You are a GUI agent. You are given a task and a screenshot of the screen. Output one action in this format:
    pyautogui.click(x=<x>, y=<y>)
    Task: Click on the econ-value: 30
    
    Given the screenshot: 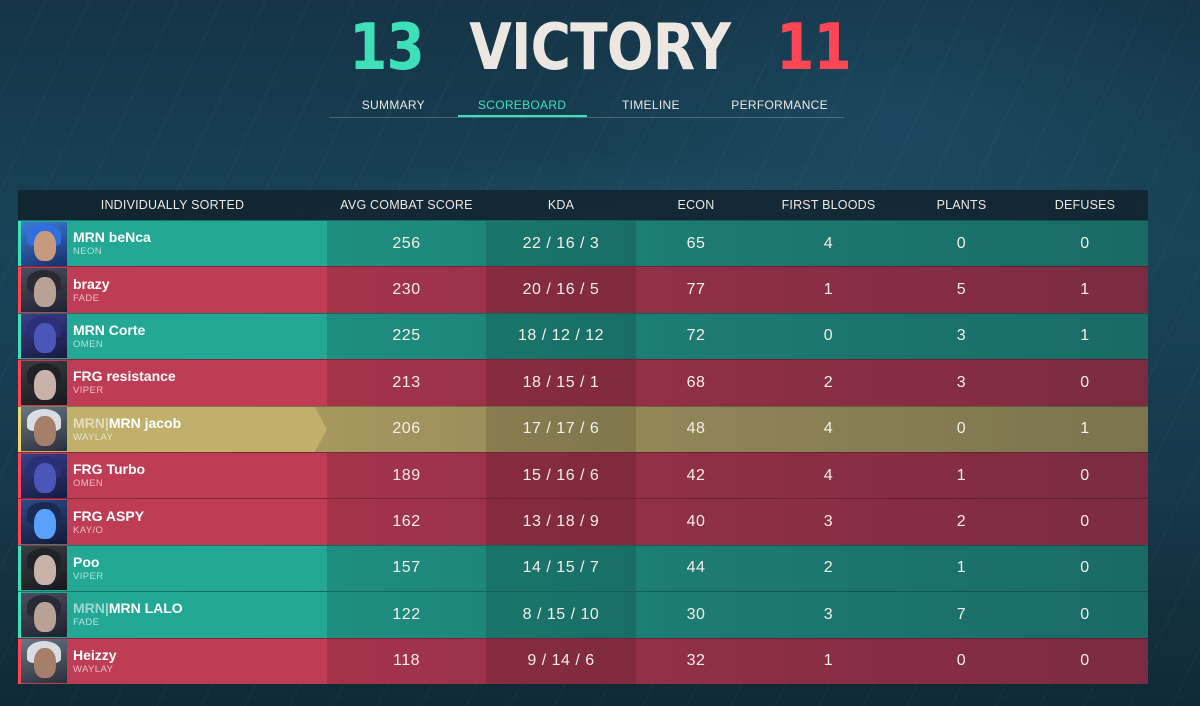 What is the action you would take?
    pyautogui.click(x=696, y=614)
    